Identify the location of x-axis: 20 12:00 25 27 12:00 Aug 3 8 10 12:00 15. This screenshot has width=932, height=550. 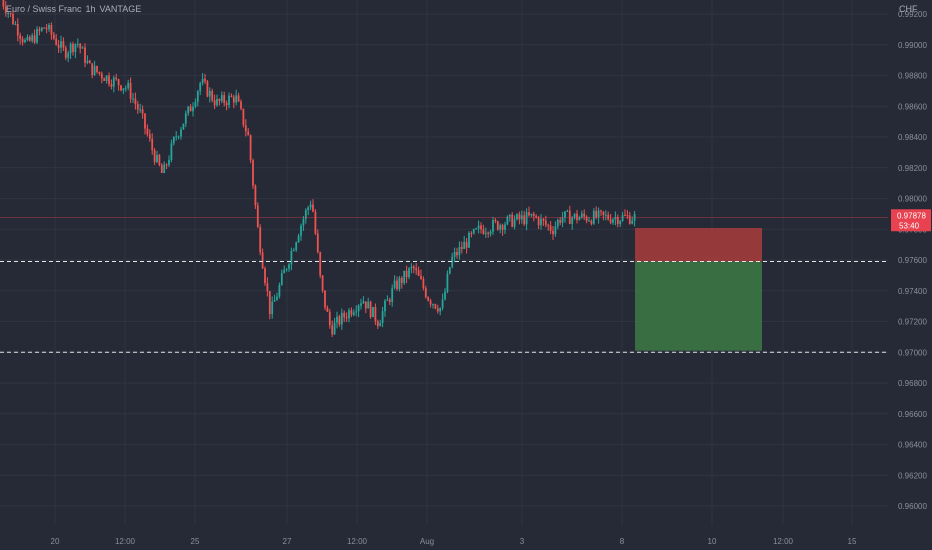
(454, 541).